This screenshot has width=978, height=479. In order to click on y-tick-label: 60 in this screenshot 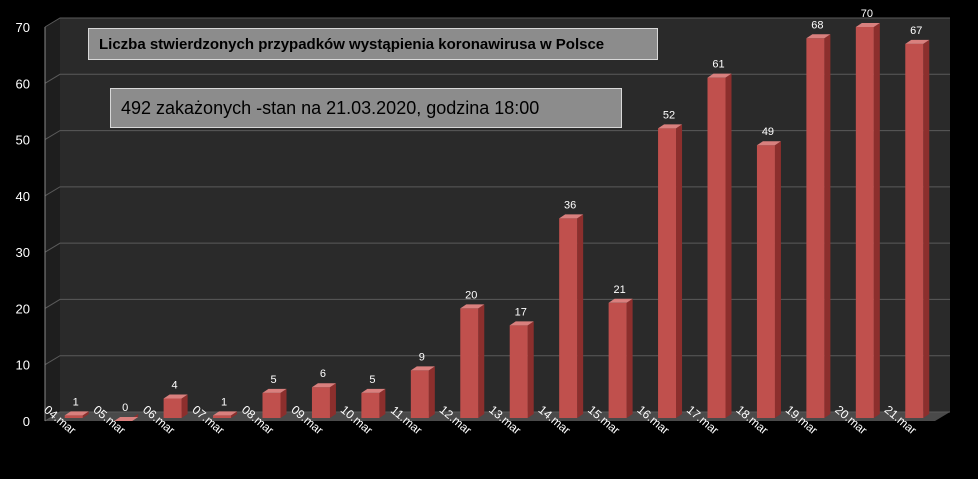, I will do `click(23, 83)`.